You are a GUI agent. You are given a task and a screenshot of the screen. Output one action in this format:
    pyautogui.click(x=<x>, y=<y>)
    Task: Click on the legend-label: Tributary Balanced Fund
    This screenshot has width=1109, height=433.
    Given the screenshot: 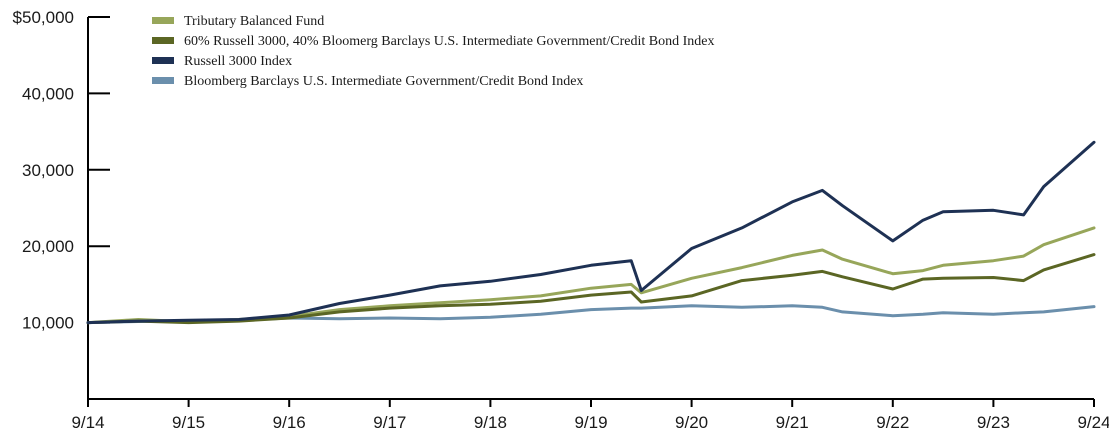 What is the action you would take?
    pyautogui.click(x=254, y=21)
    